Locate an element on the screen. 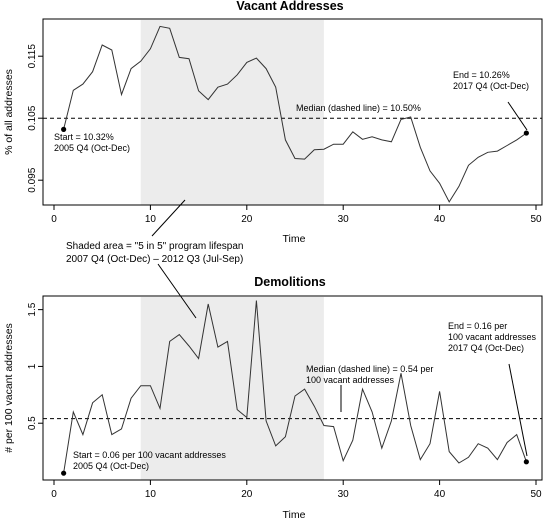 The image size is (550, 522). chart-title: Vacant Addresses is located at coordinates (289, 6).